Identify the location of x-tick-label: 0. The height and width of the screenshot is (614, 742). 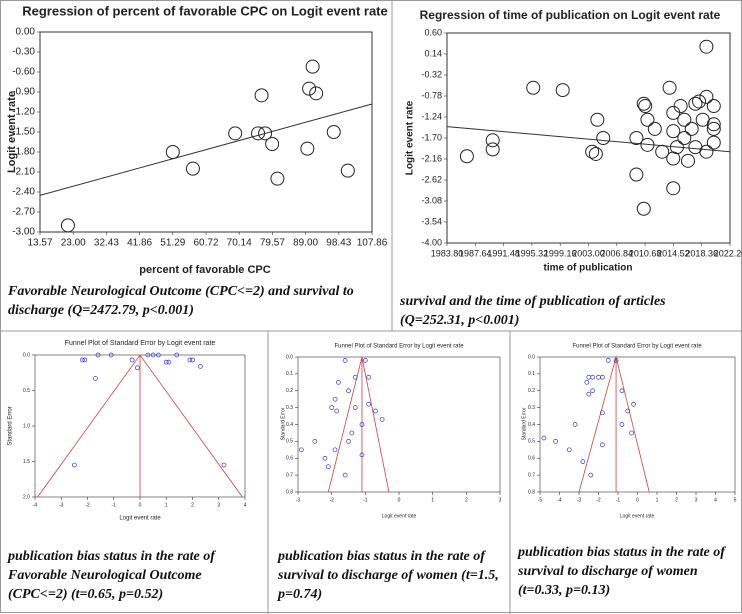
(140, 505).